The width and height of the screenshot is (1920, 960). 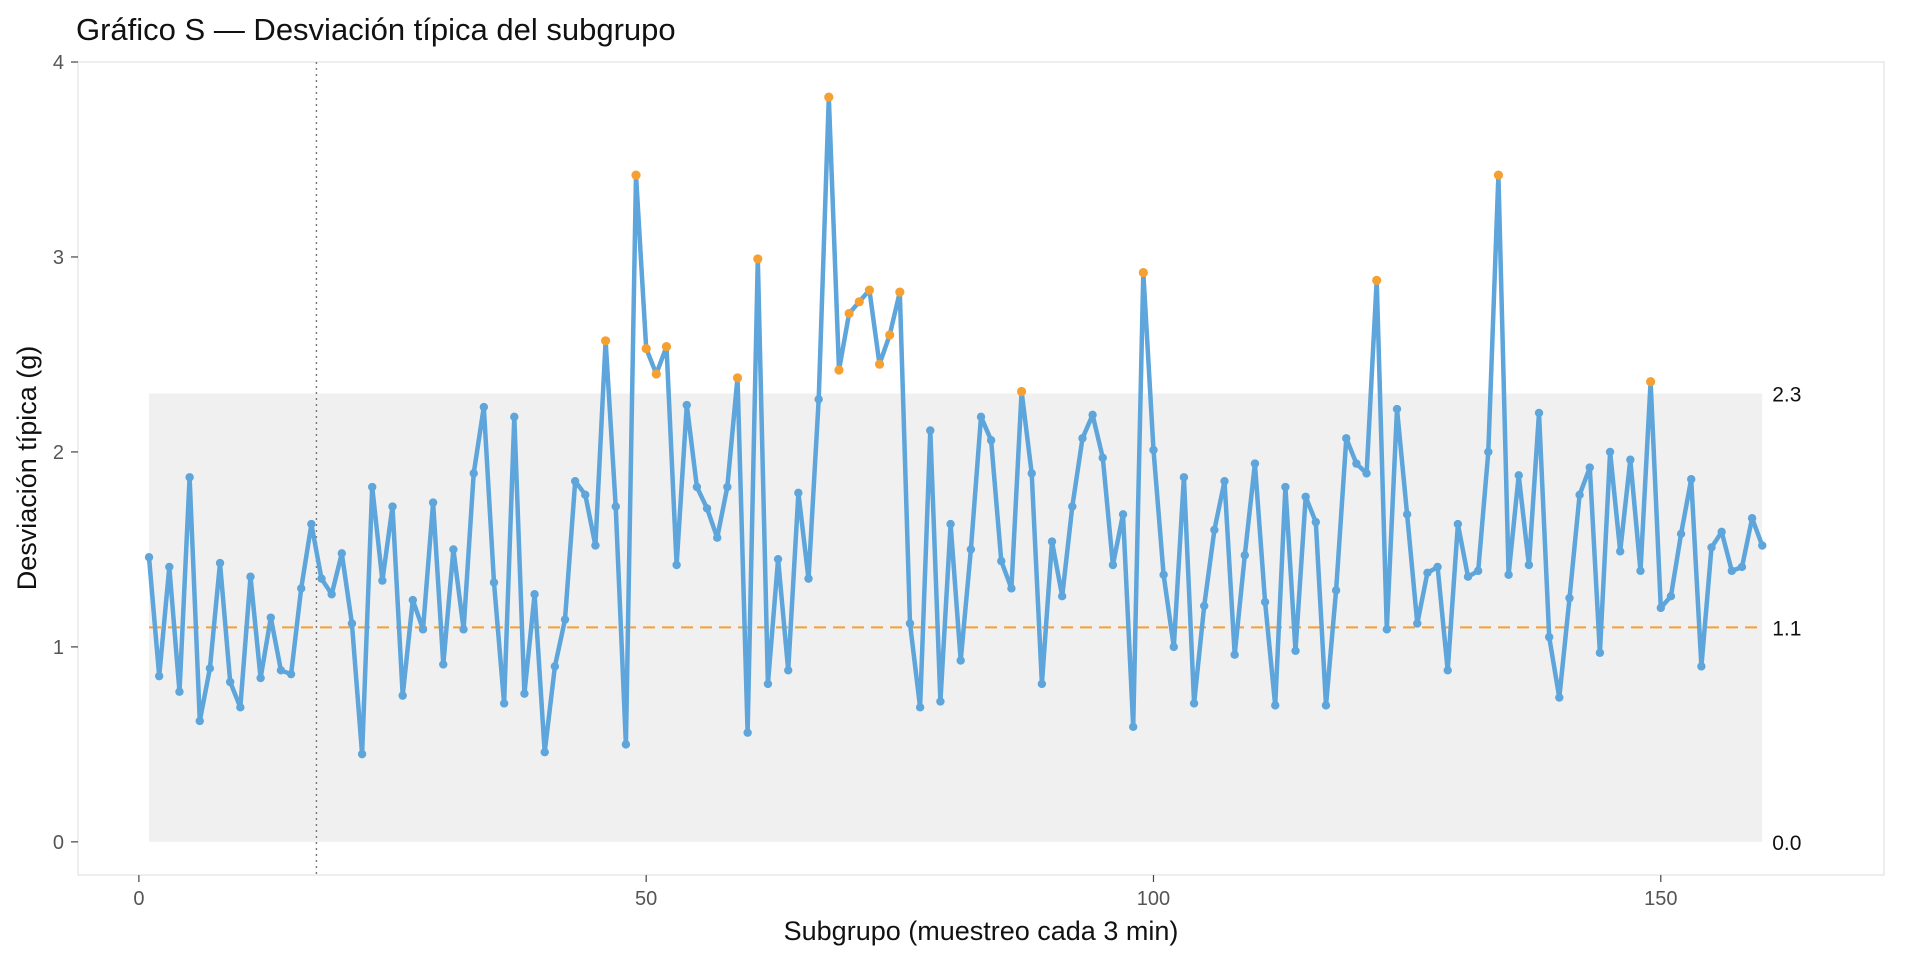 What do you see at coordinates (981, 931) in the screenshot?
I see `x-axis-title: Subgrupo (muestreo cada 3 min)` at bounding box center [981, 931].